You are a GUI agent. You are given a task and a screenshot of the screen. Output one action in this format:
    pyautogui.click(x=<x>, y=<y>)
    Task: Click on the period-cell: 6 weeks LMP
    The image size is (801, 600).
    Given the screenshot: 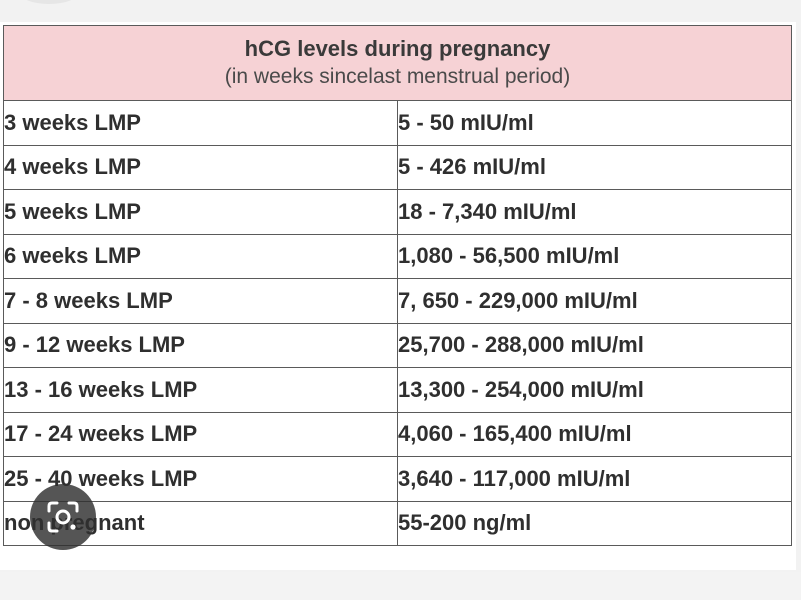 What is the action you would take?
    pyautogui.click(x=200, y=256)
    